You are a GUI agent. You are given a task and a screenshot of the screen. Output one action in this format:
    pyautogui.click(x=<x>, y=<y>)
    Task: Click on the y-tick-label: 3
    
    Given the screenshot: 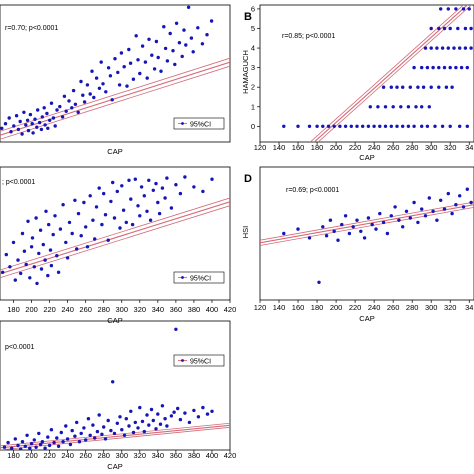 What is the action you would take?
    pyautogui.click(x=253, y=67)
    